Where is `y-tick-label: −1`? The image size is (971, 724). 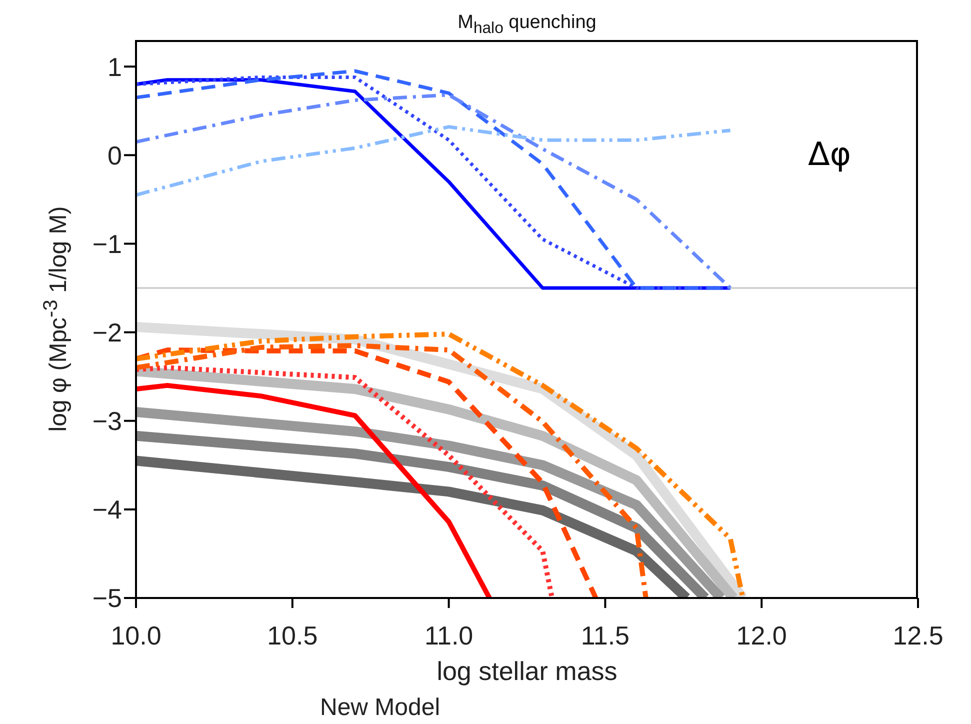
y-tick-label: −1 is located at coordinates (107, 243).